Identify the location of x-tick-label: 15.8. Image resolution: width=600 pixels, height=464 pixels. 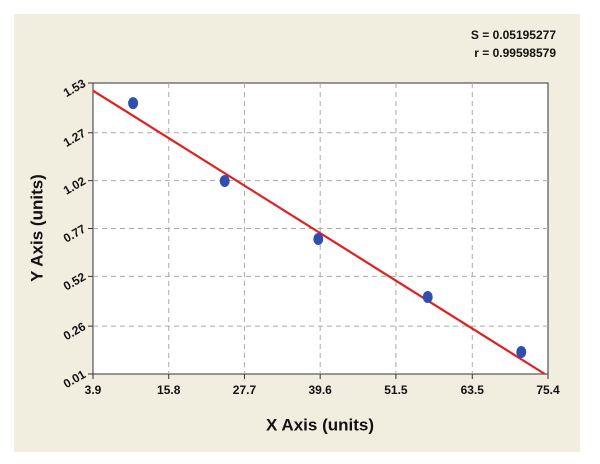
(169, 390).